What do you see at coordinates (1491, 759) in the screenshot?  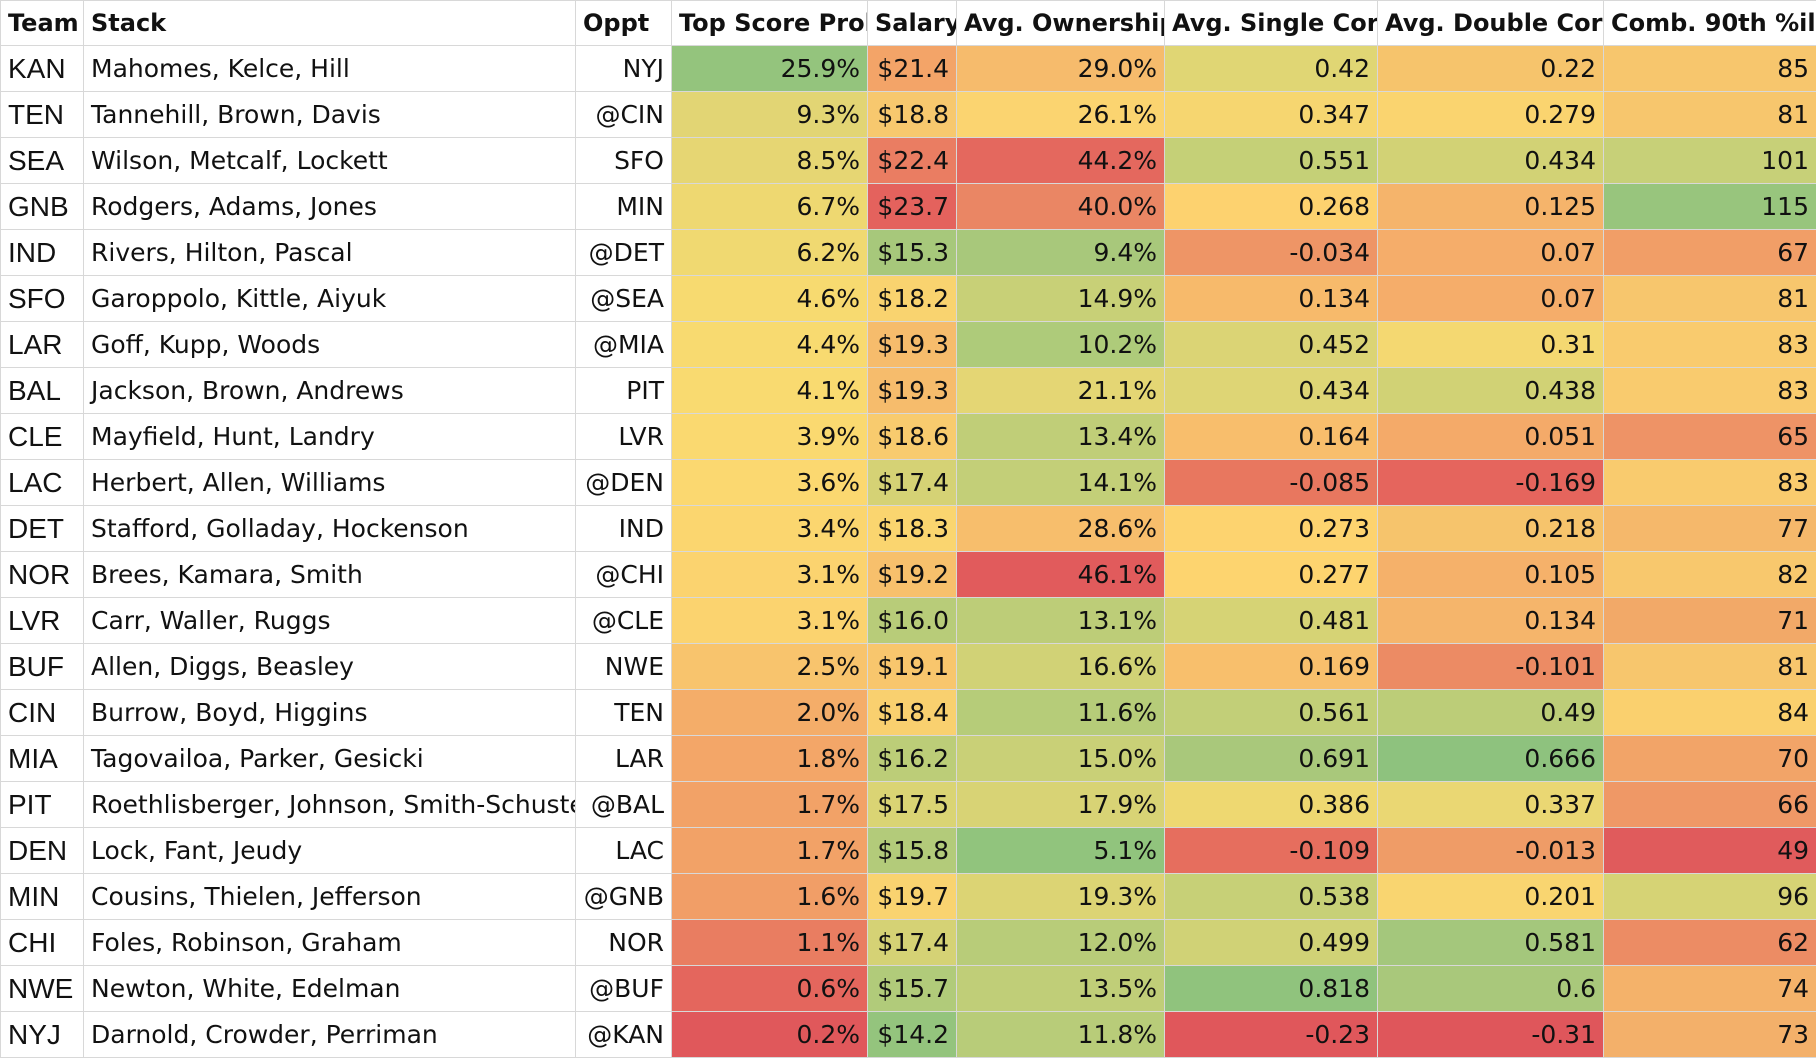 I see `cell-avg-double-corr: 0.666` at bounding box center [1491, 759].